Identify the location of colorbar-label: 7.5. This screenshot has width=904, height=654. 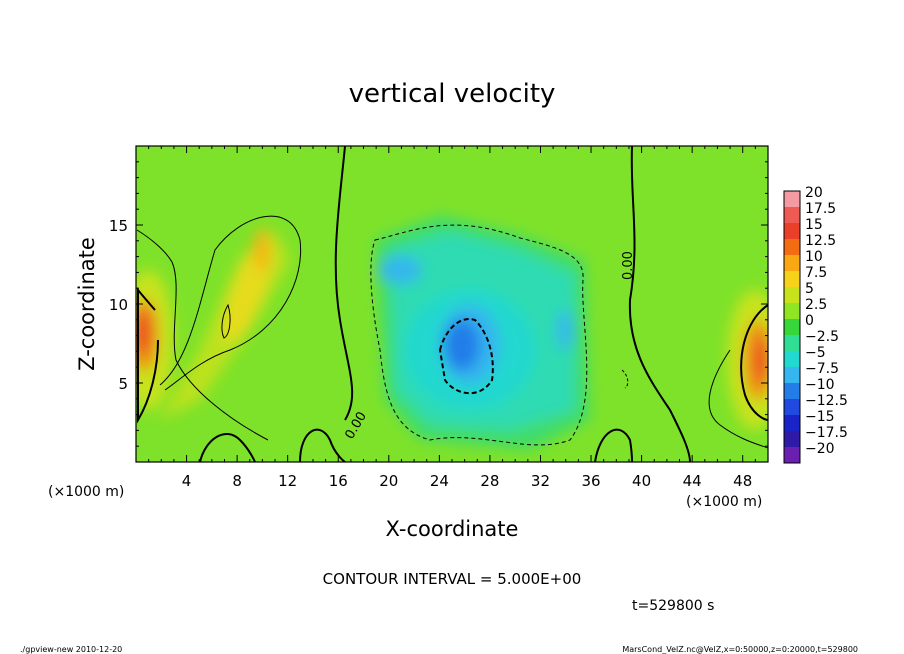
(816, 273).